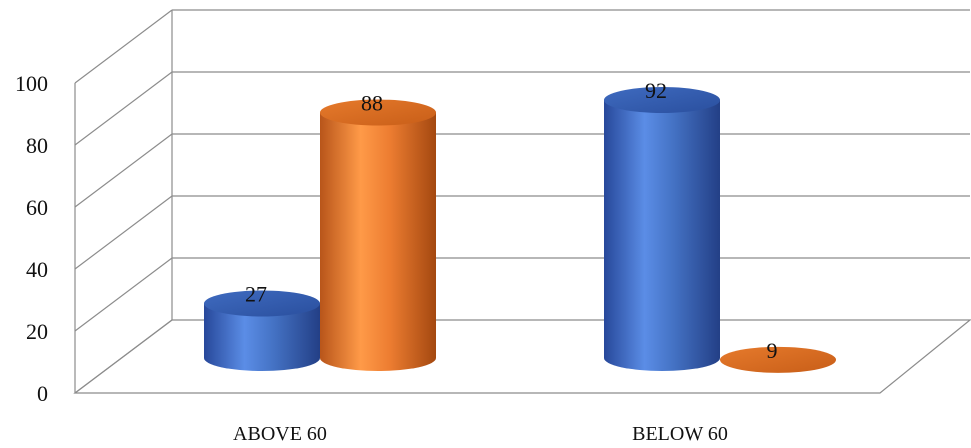  Describe the element at coordinates (31, 238) in the screenshot. I see `y-axis-ticks: 0 20 40 60 80 100` at that location.